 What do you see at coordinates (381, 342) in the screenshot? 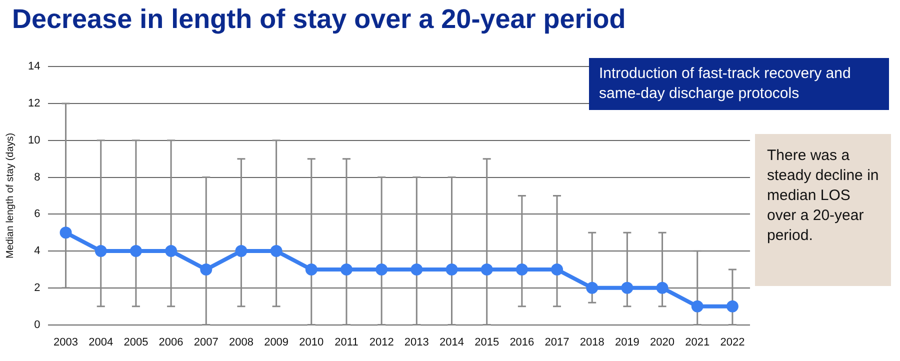
I see `x-tick-label: 2012` at bounding box center [381, 342].